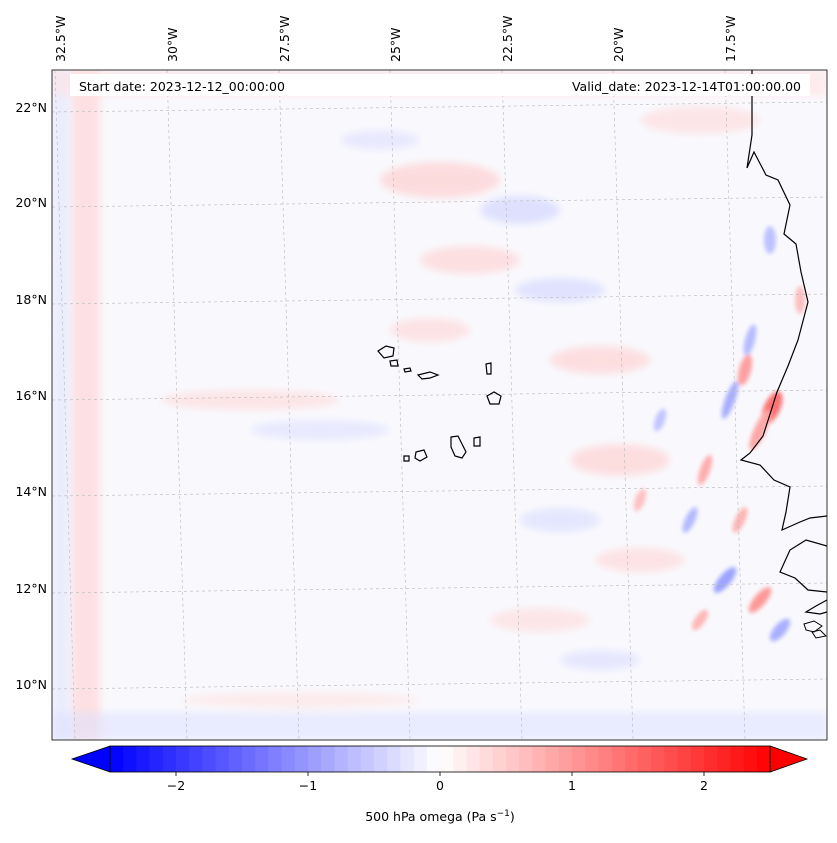  I want to click on start-date-label: Start date: 2023-12-12_00:00:00, so click(182, 86).